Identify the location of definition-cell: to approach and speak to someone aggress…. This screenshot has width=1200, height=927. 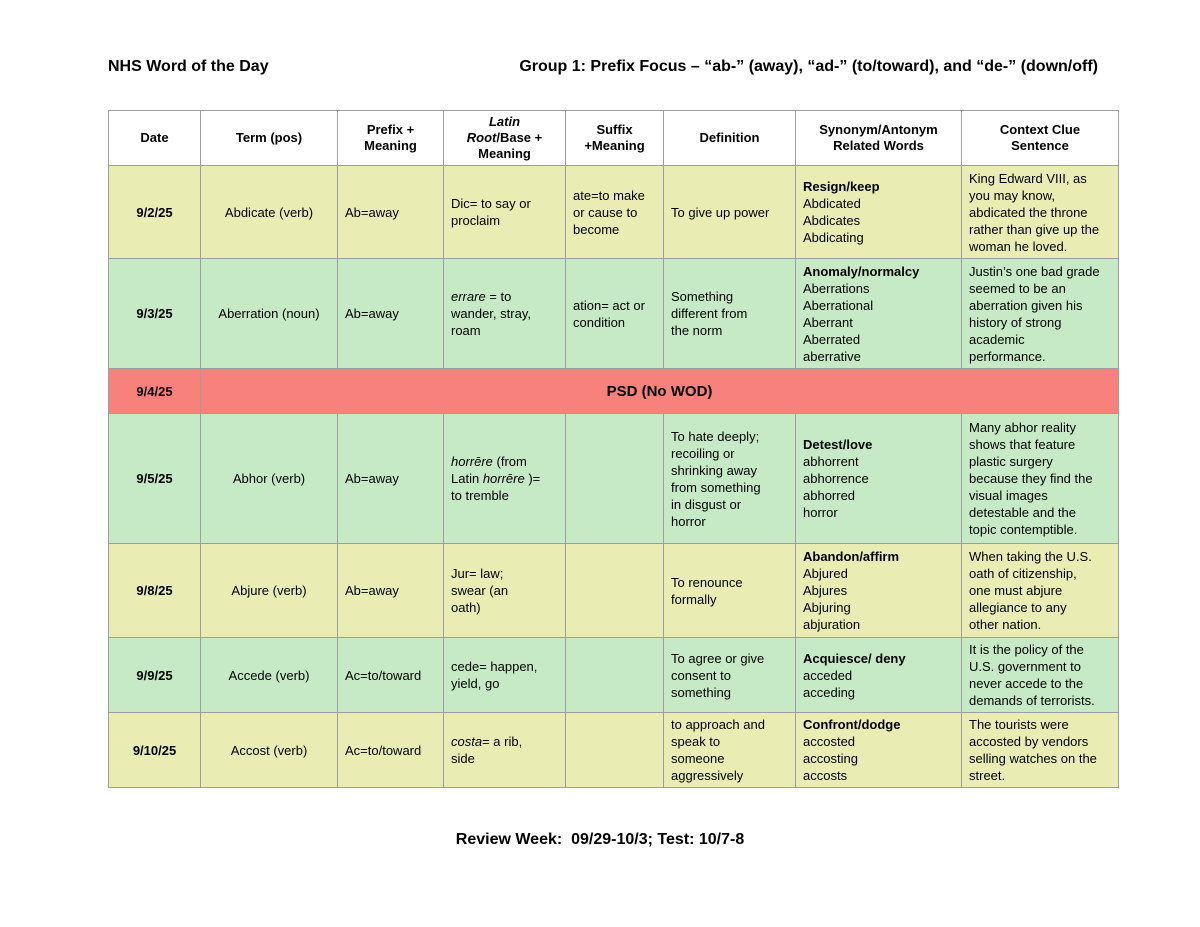
(729, 750).